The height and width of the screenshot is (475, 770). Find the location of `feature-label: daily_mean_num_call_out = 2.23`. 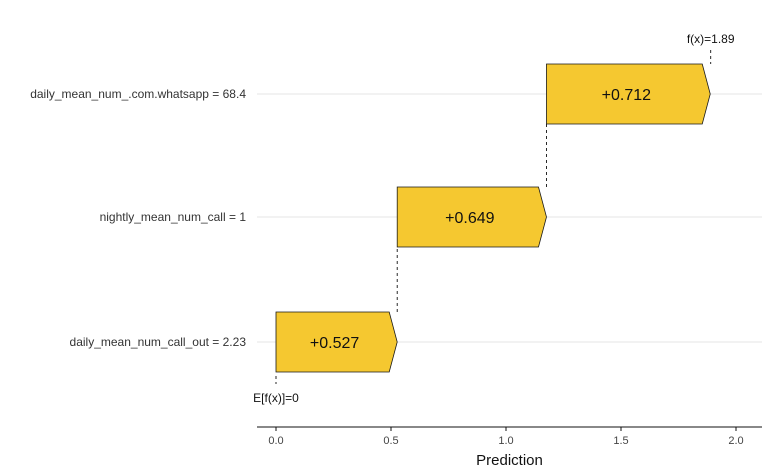

feature-label: daily_mean_num_call_out = 2.23 is located at coordinates (158, 342).